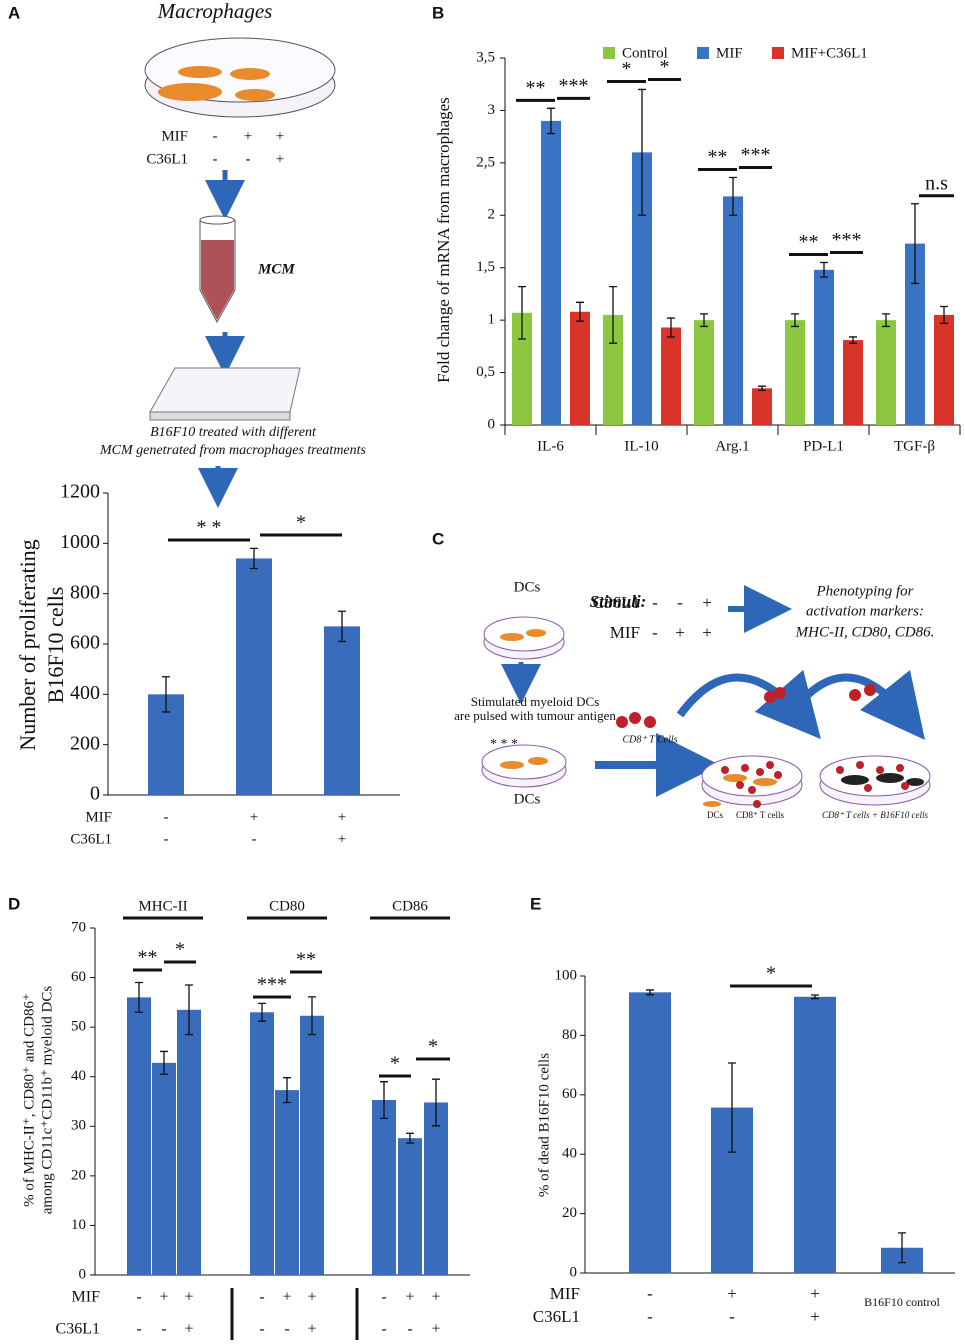  What do you see at coordinates (641, 446) in the screenshot?
I see `x-tick-label: IL-10` at bounding box center [641, 446].